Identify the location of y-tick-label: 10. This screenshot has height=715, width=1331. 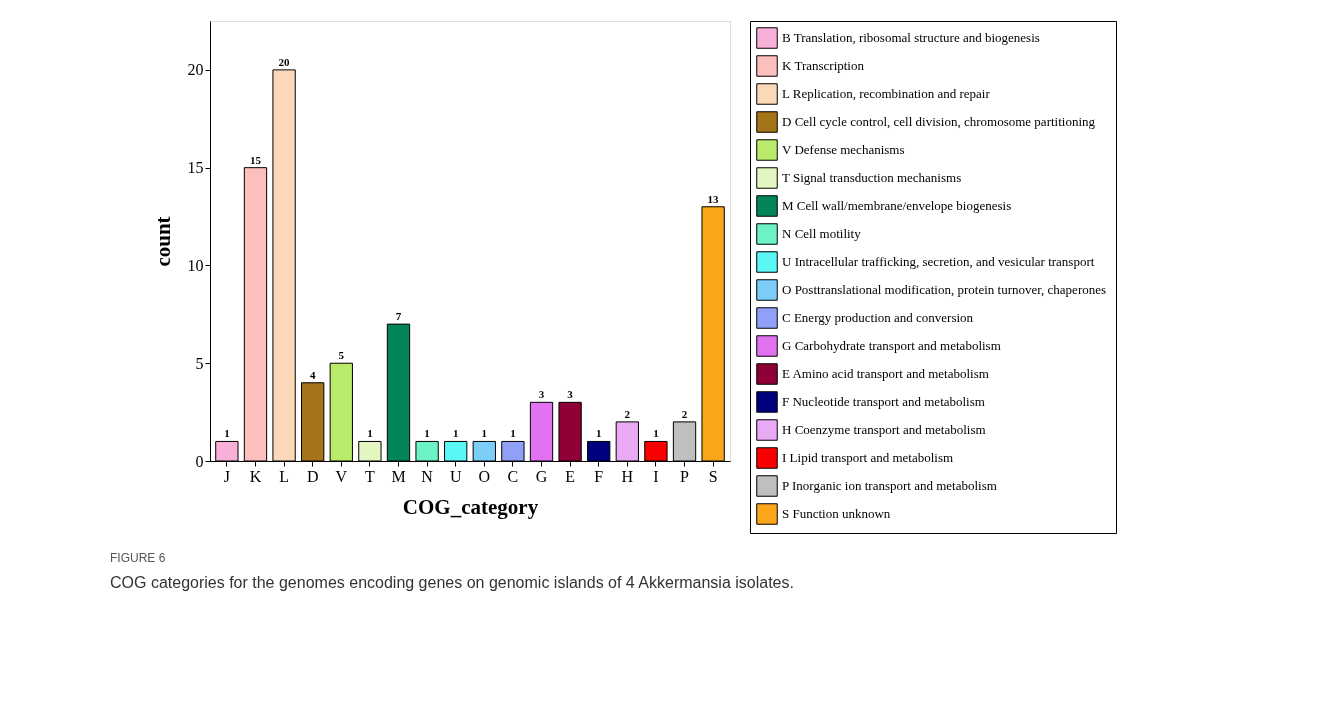
(195, 265).